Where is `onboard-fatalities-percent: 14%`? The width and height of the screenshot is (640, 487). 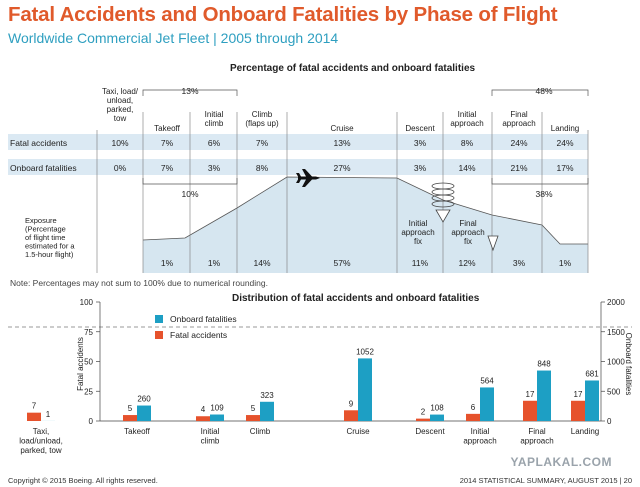
onboard-fatalities-percent: 14% is located at coordinates (466, 168).